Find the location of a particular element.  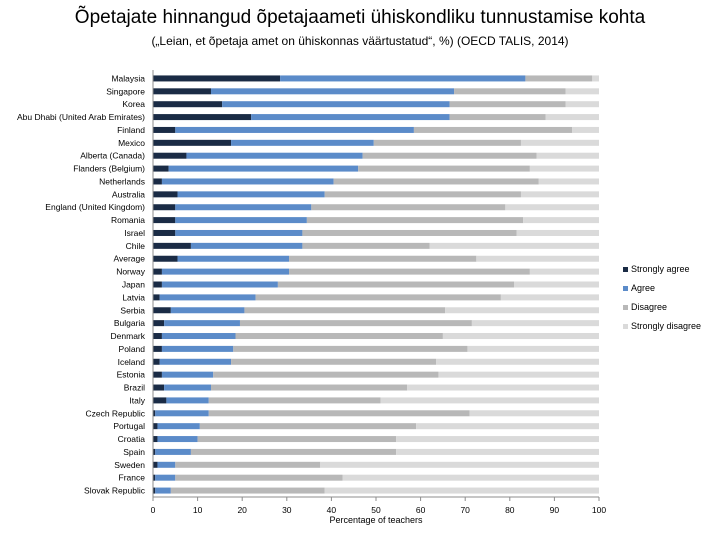

category-label: Denmark is located at coordinates (128, 336).